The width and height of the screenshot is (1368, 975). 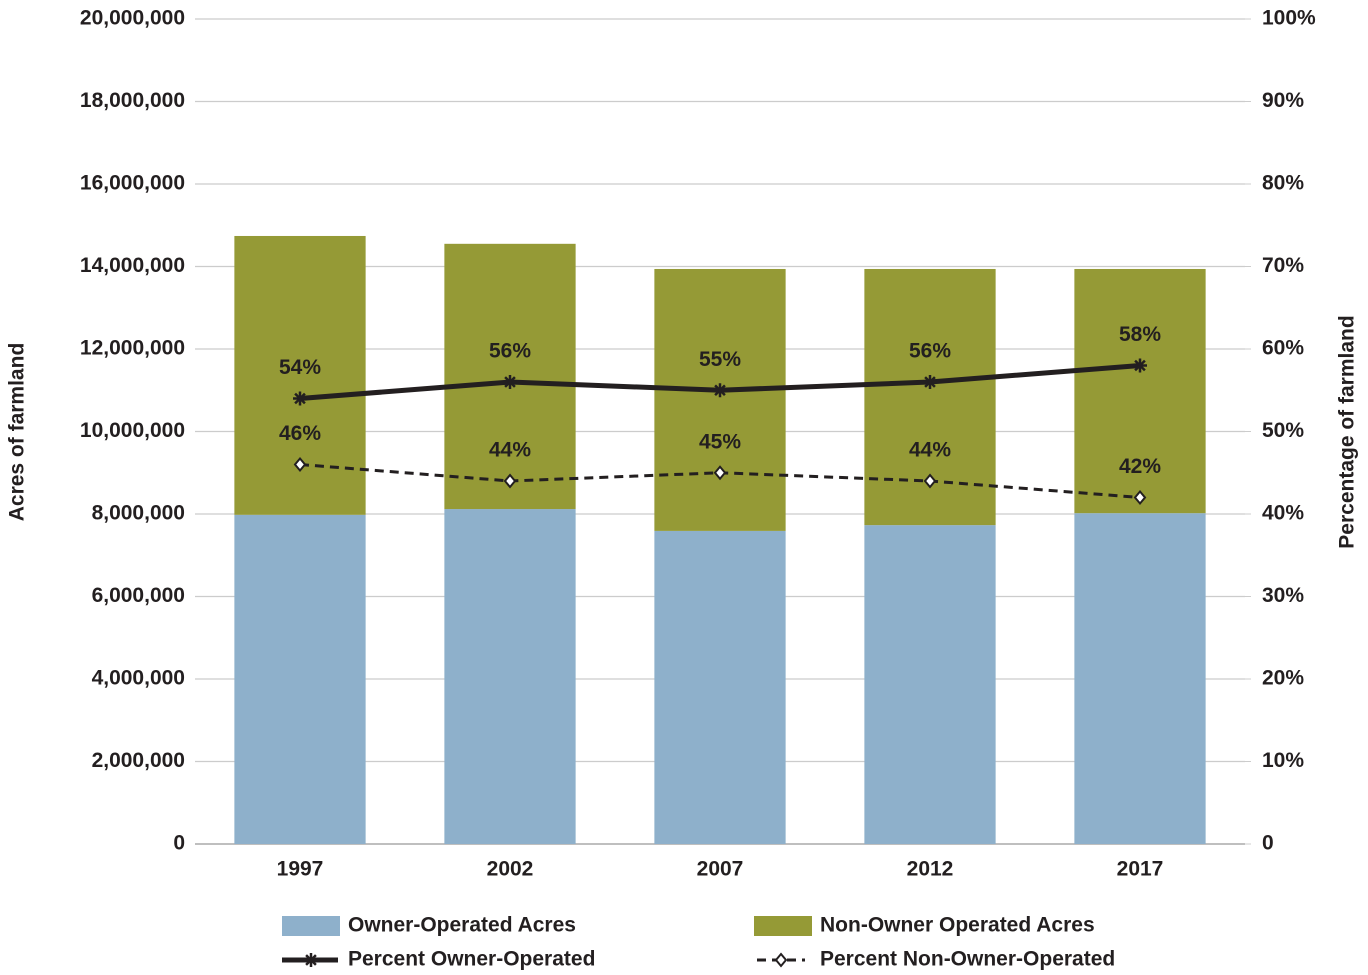 I want to click on y2-axis-title: Percentage of farmland, so click(x=1347, y=431).